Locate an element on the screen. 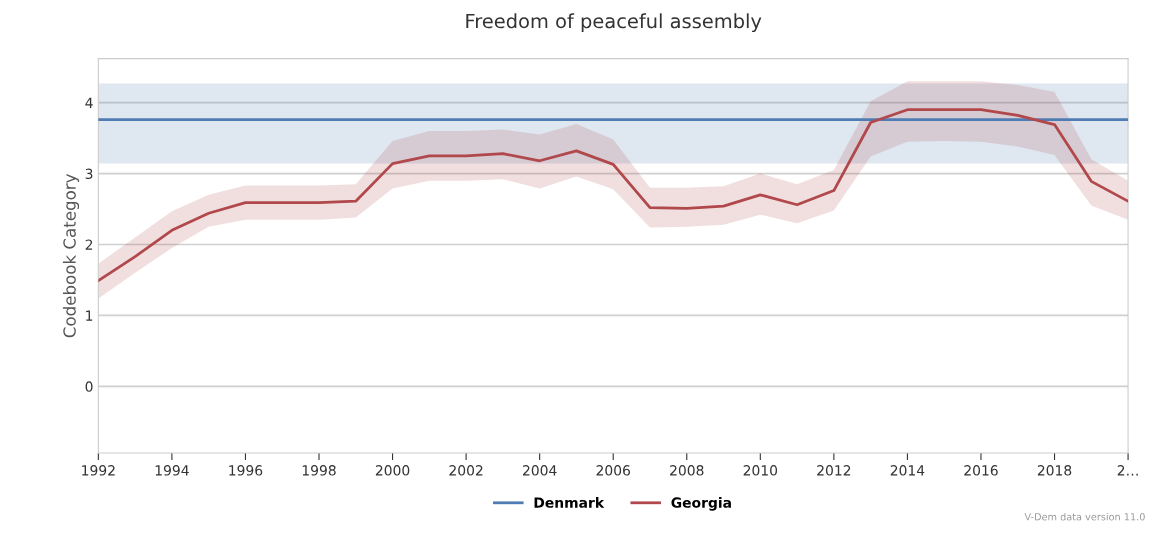 This screenshot has height=533, width=1157. x-tick-label: 2012 is located at coordinates (834, 470).